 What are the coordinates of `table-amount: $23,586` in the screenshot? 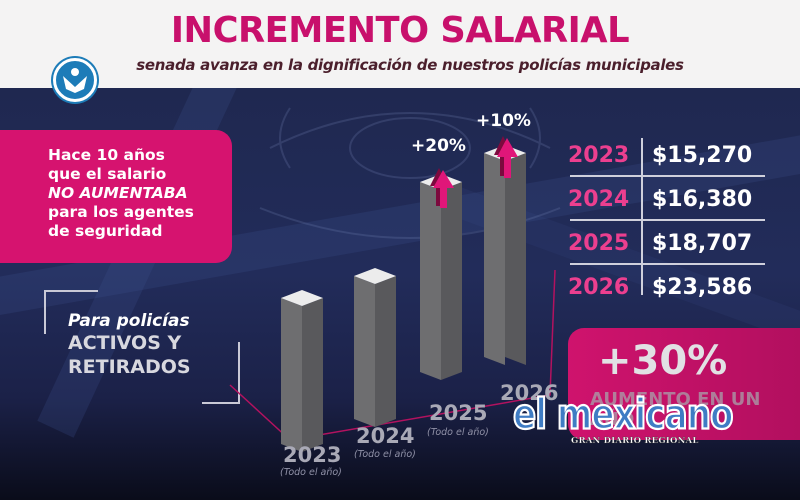 It's located at (702, 287).